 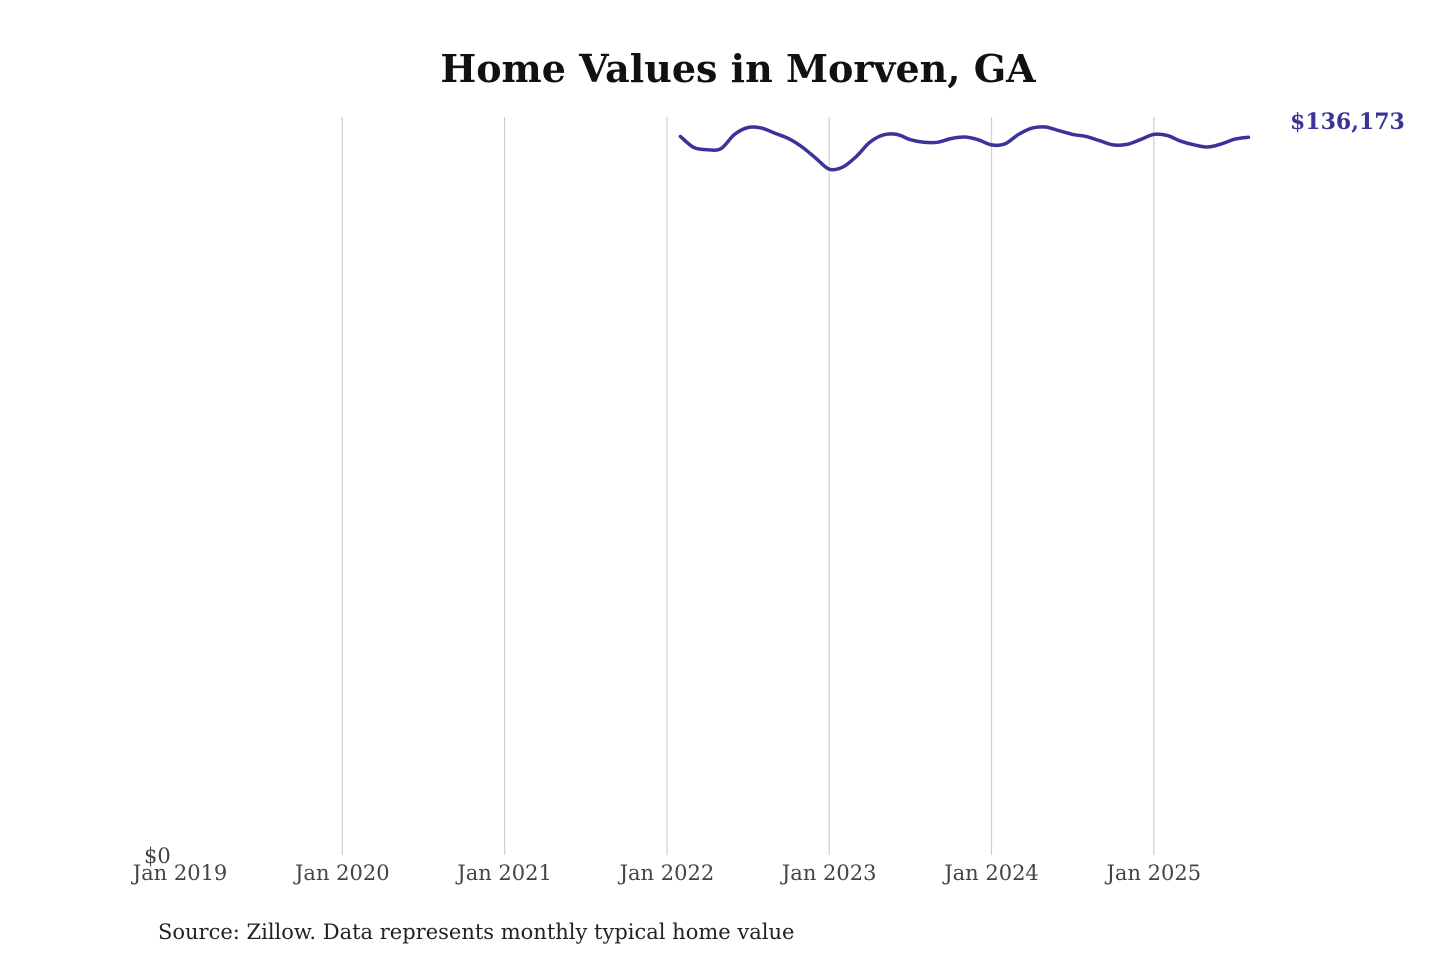 What do you see at coordinates (1153, 873) in the screenshot?
I see `x-tick-label: Jan 2025` at bounding box center [1153, 873].